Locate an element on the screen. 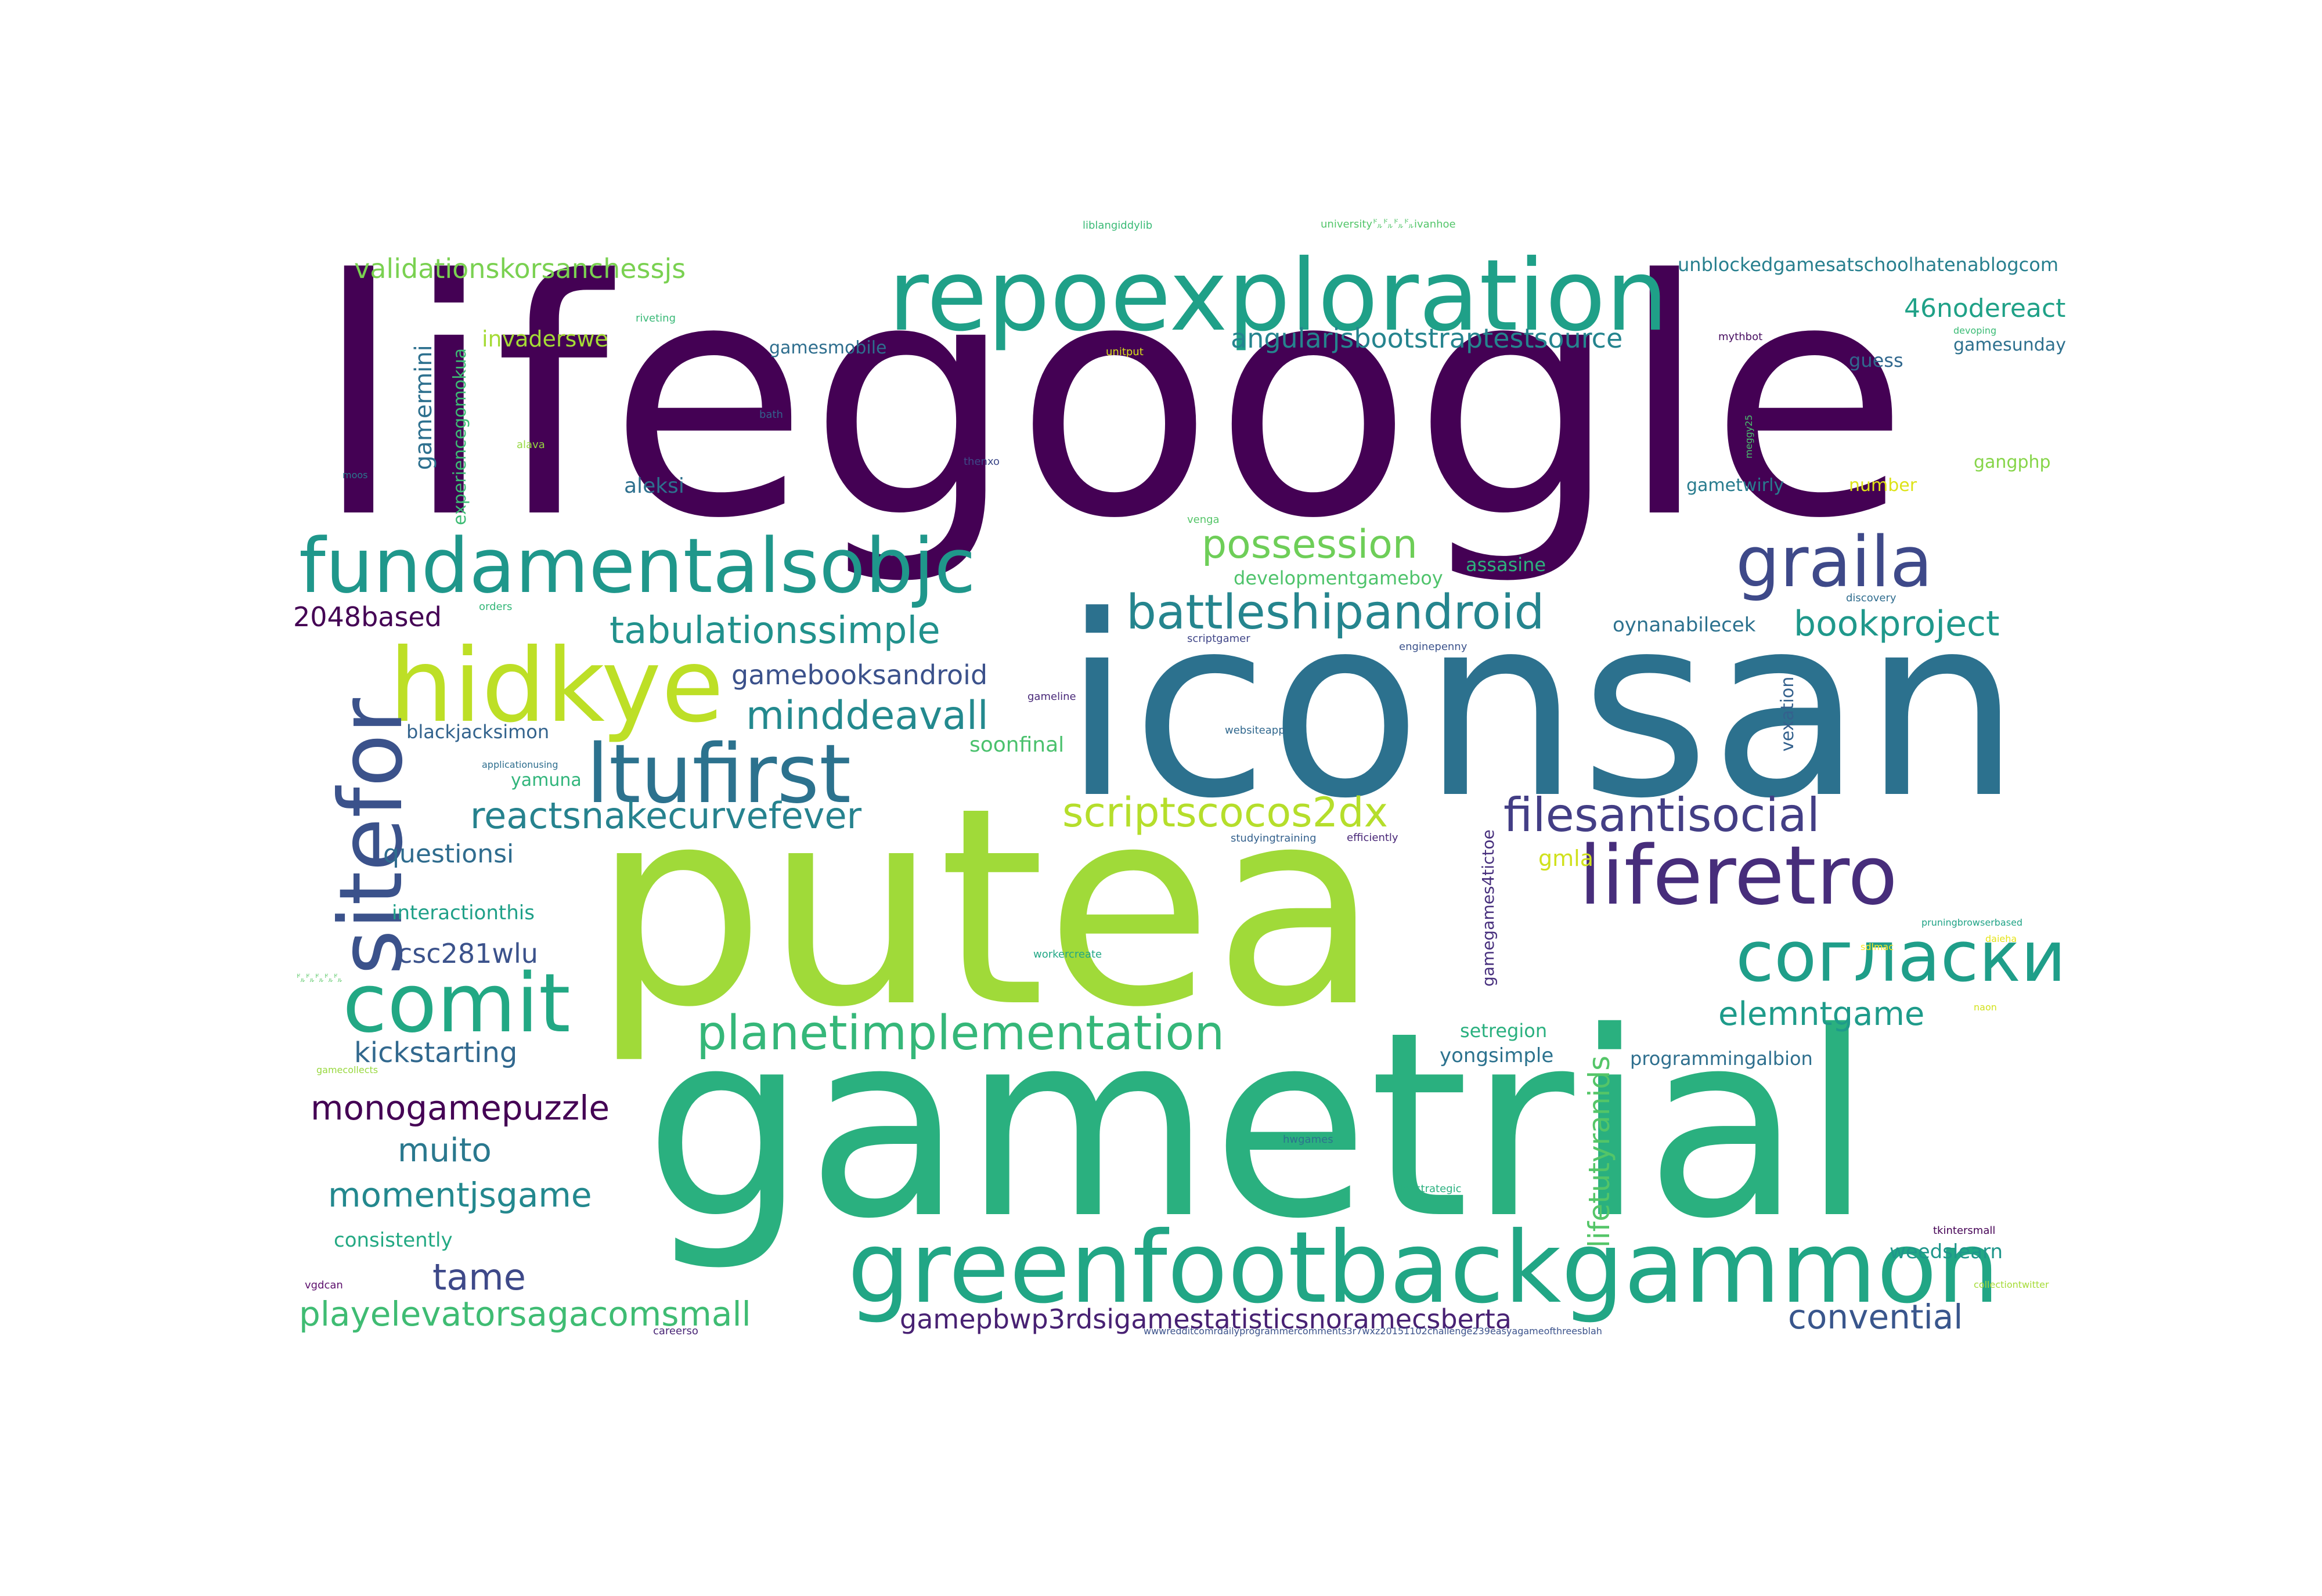  word-soglaski: согласки is located at coordinates (1901, 958).